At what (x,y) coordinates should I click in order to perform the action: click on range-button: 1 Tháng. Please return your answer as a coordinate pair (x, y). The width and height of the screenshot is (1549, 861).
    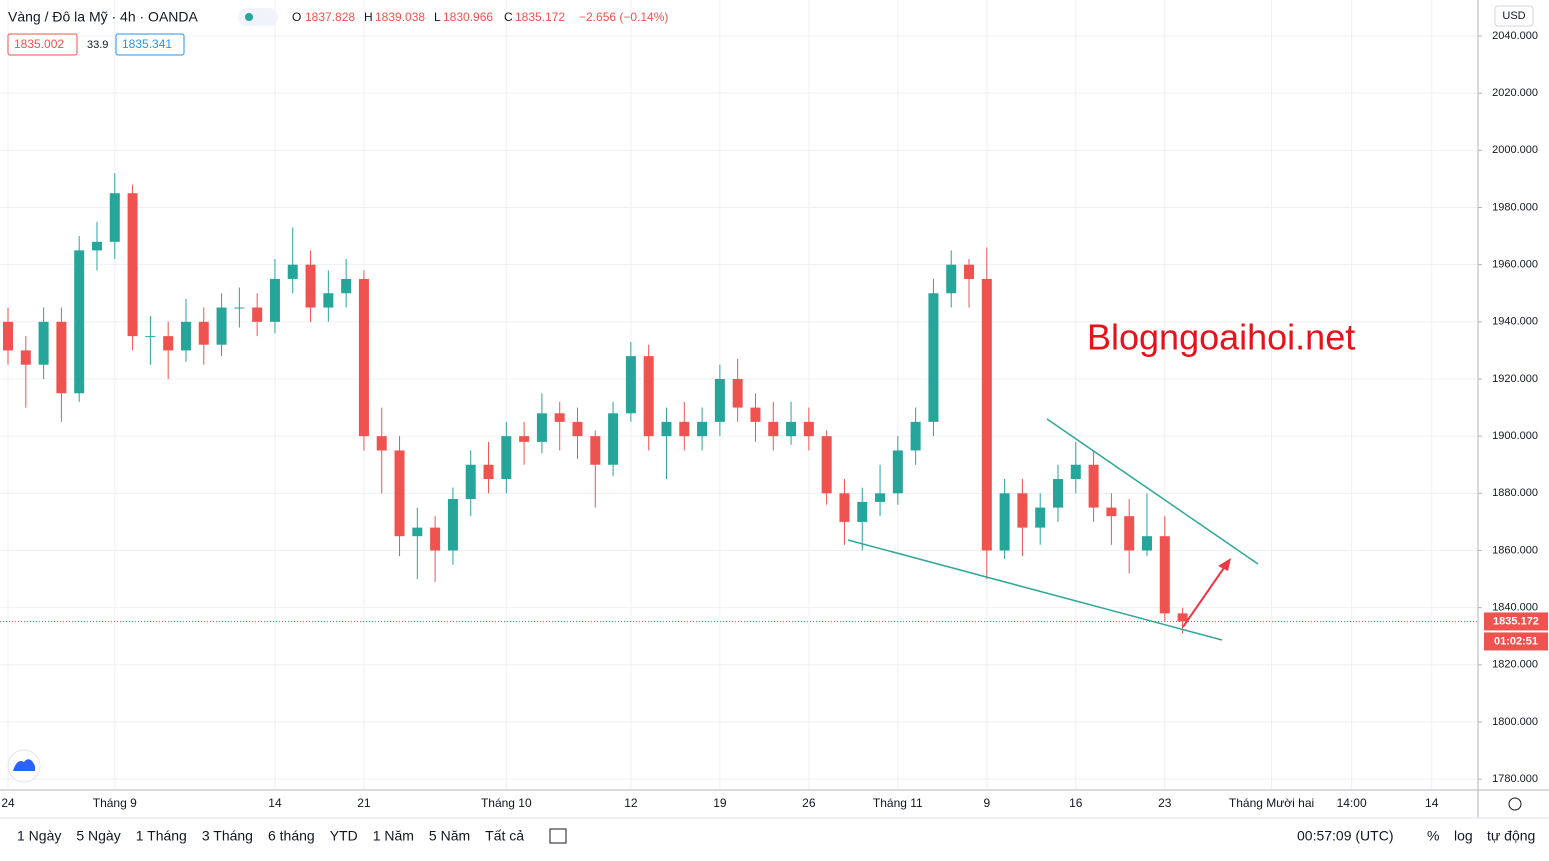
    Looking at the image, I should click on (161, 836).